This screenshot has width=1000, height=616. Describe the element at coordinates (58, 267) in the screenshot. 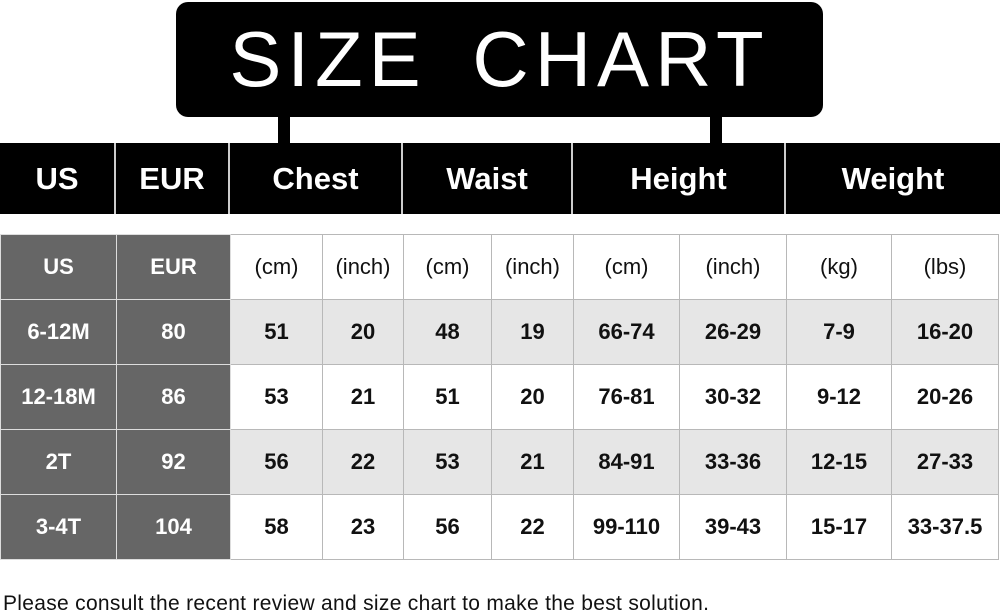

I see `us-size-cell: US` at that location.